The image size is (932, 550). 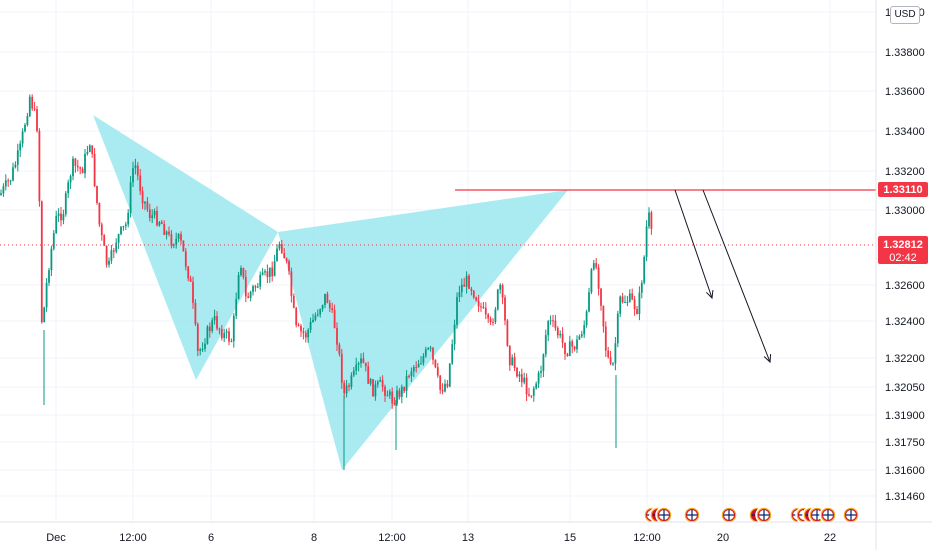 I want to click on price-tick-label: 1.32050, so click(x=905, y=388).